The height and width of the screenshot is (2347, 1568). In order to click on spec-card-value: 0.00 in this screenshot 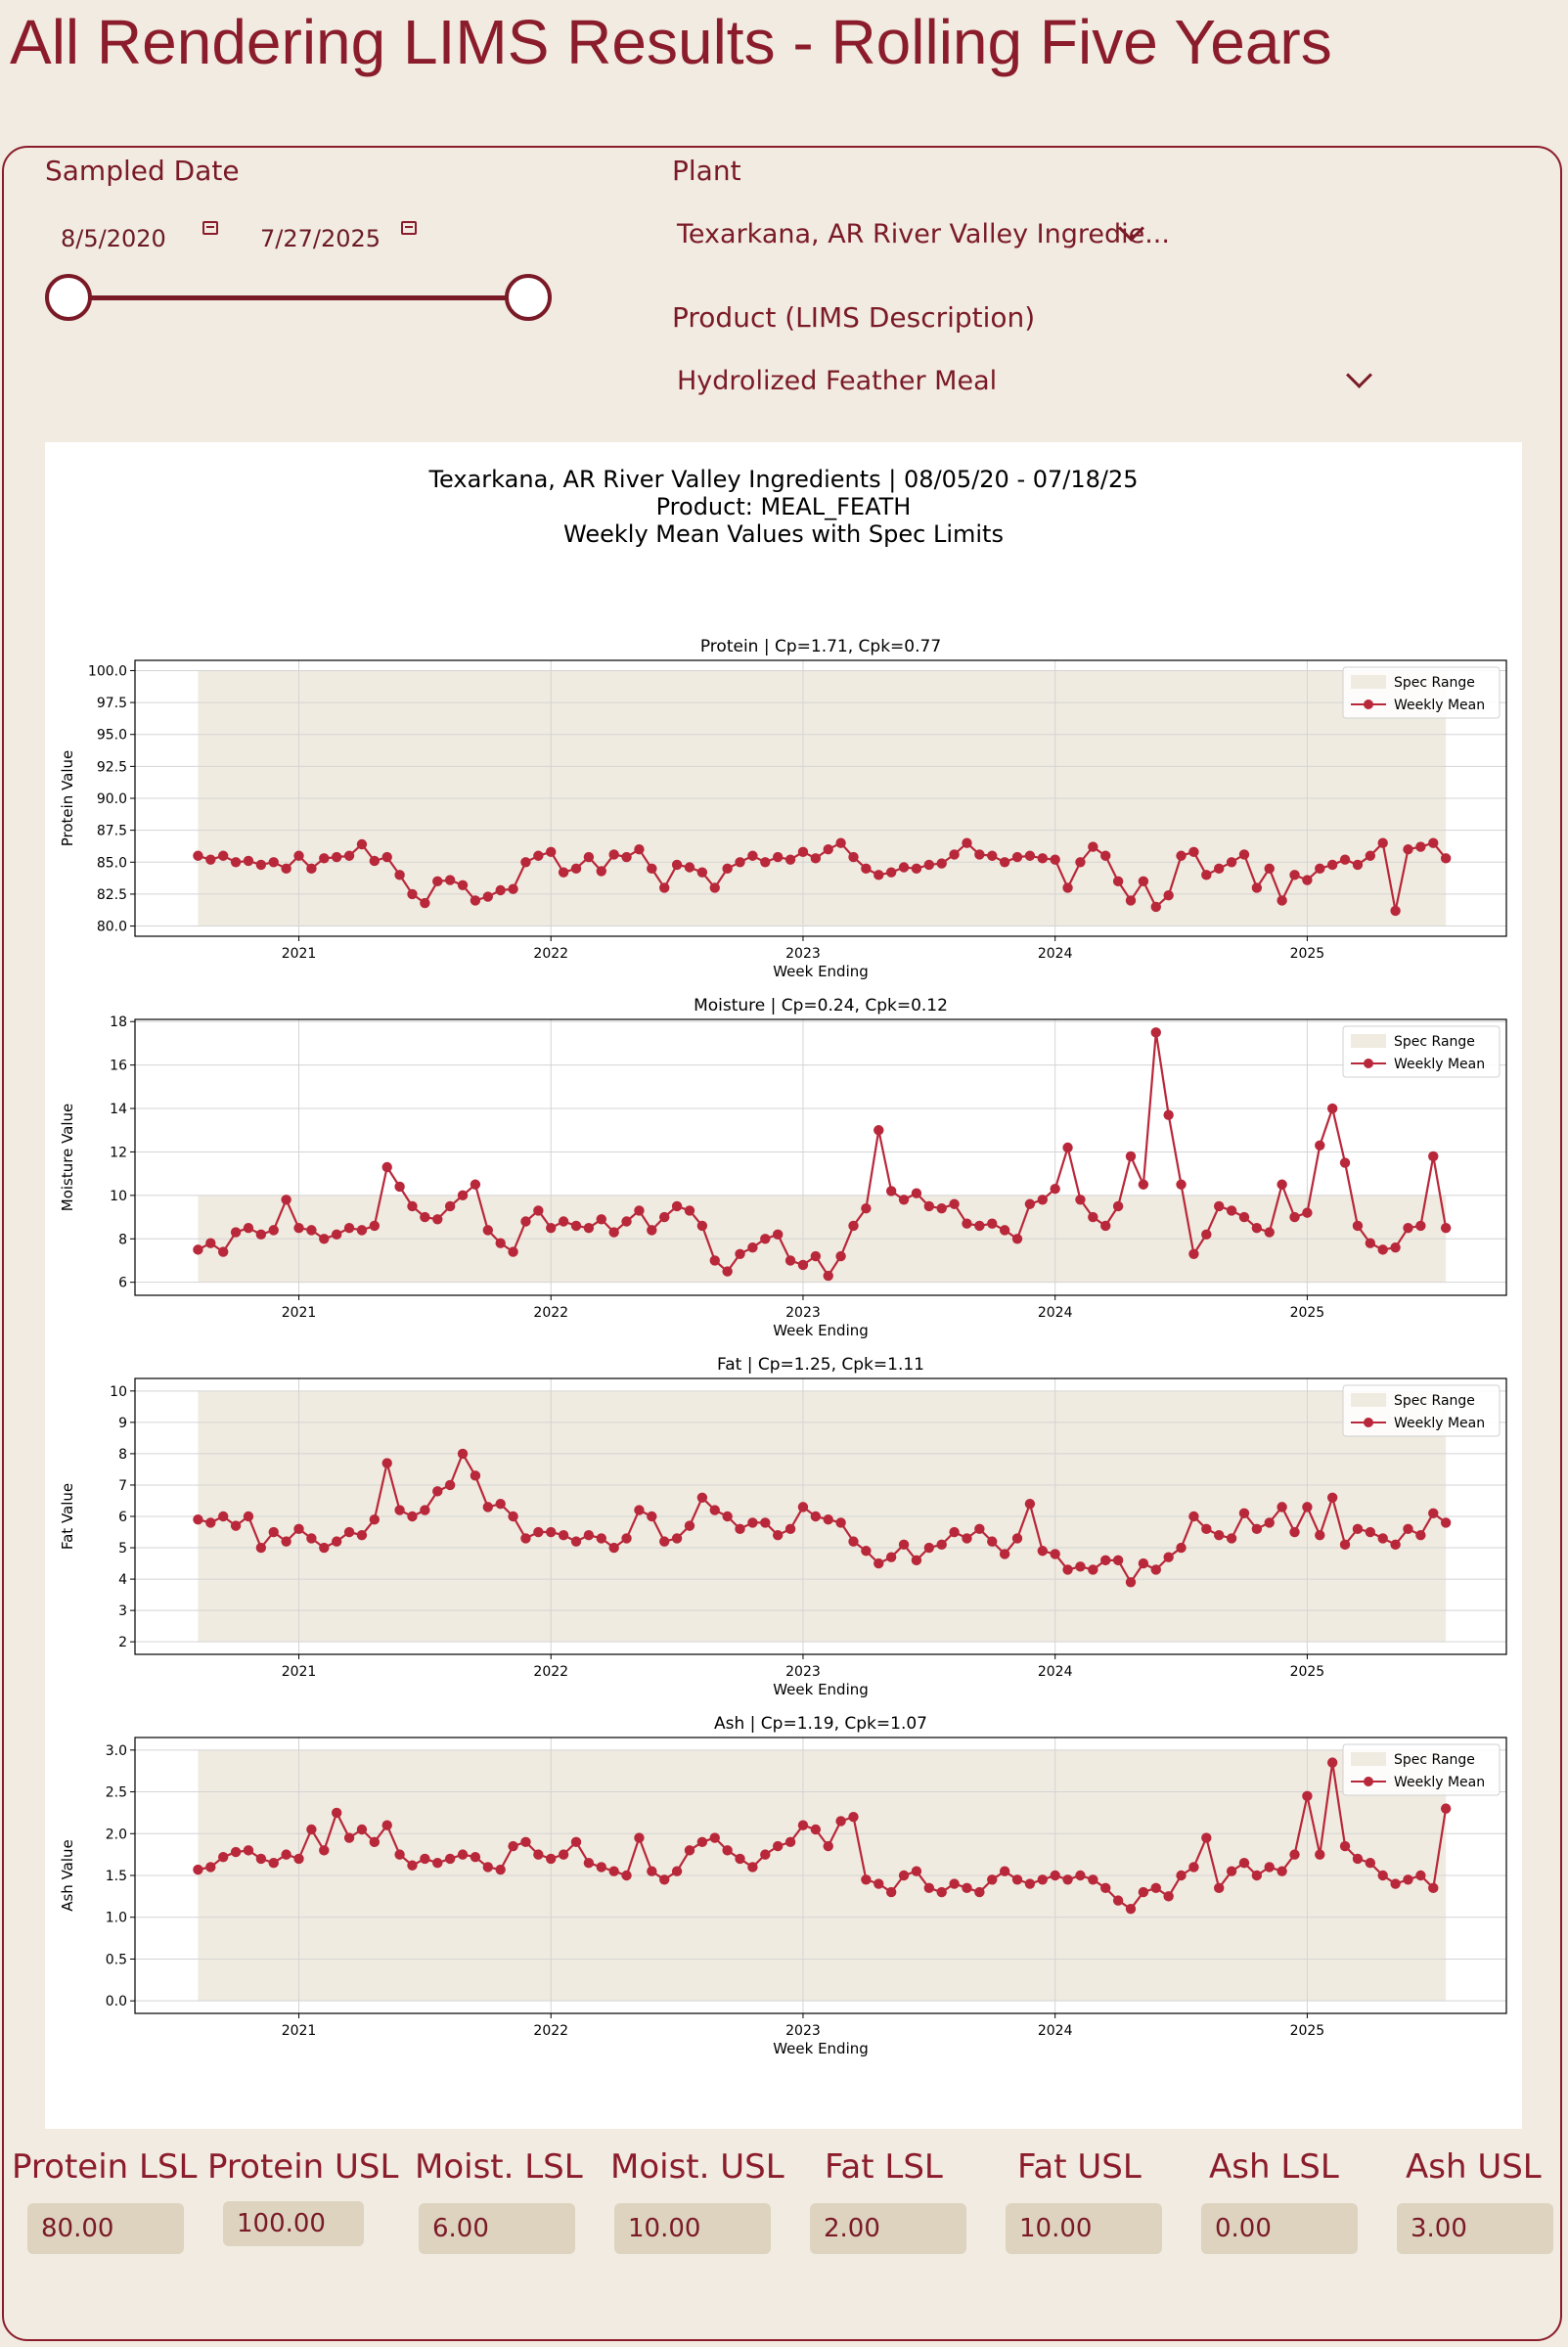, I will do `click(1279, 2228)`.